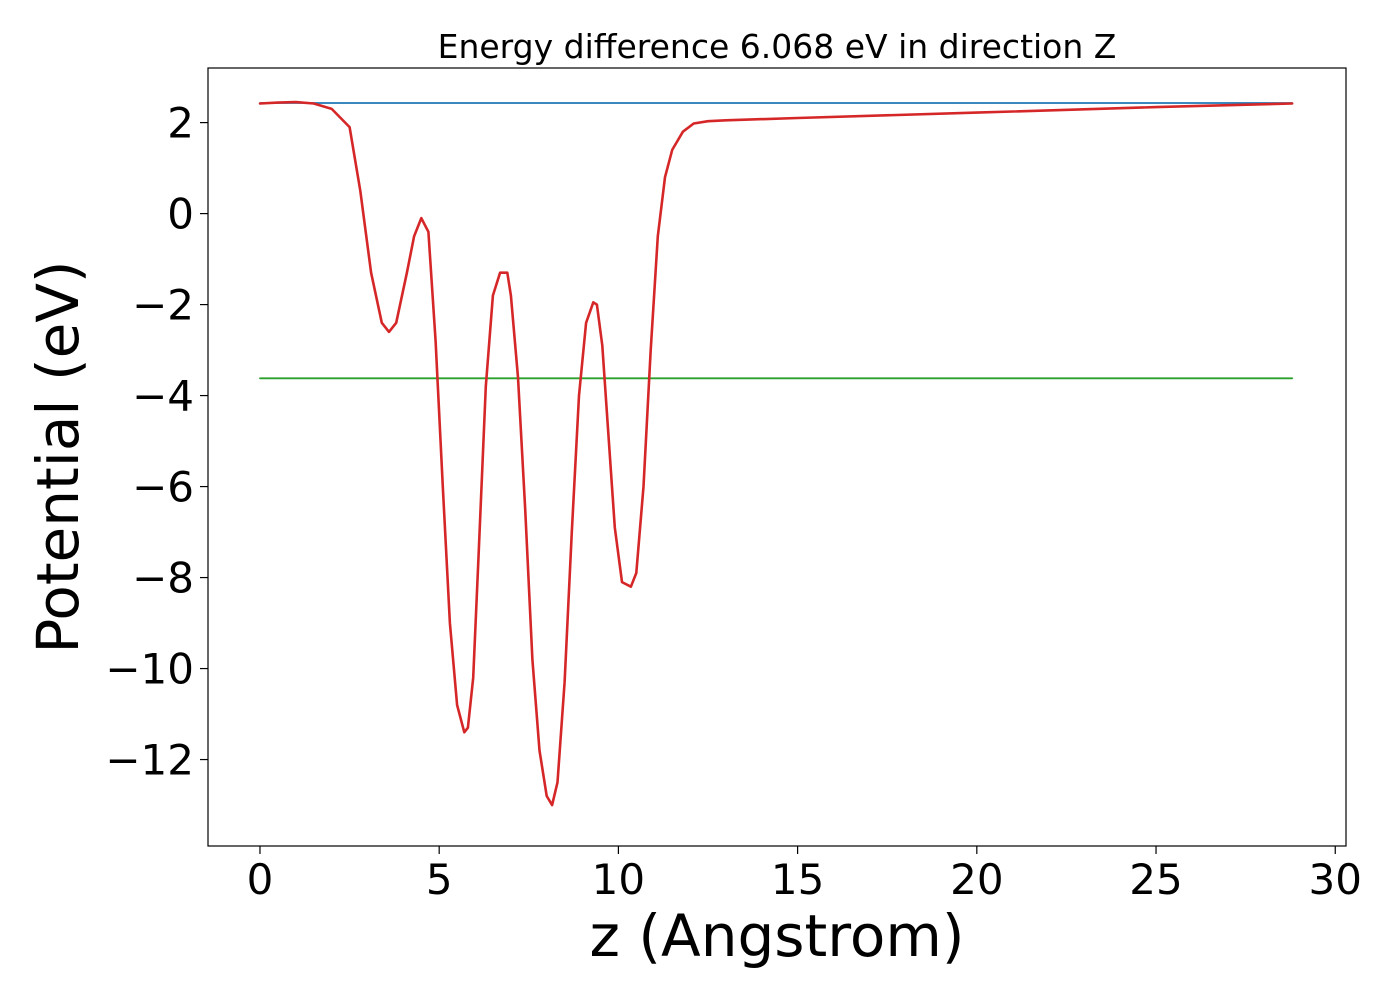  I want to click on x-axis: 0 5 10 15 20 25 30, so click(804, 875).